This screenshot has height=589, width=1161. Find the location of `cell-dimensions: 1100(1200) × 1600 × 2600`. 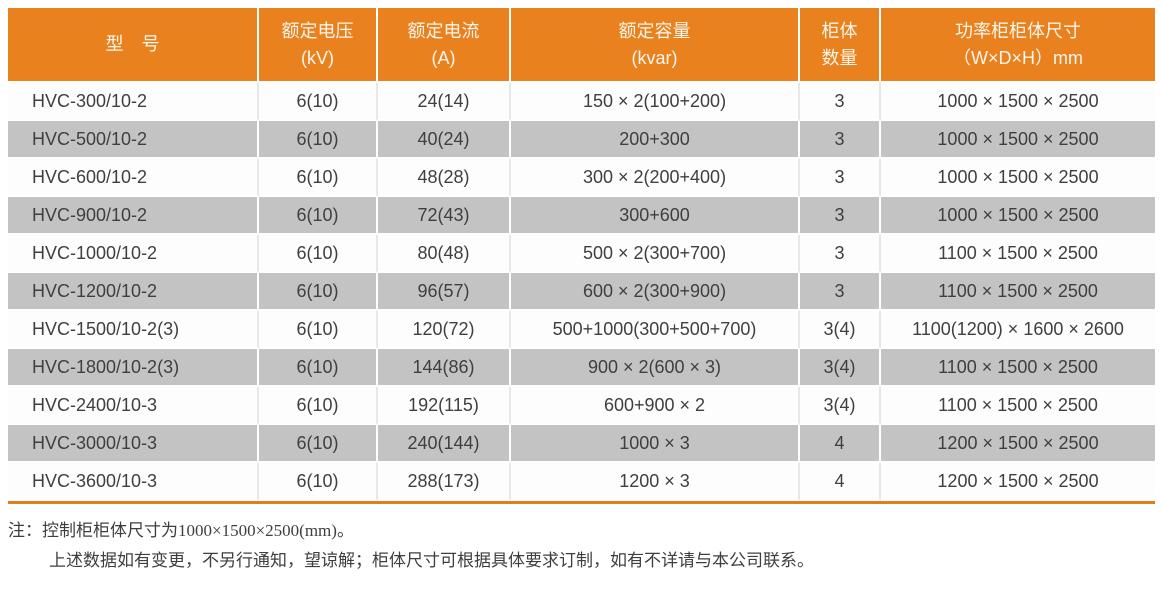

cell-dimensions: 1100(1200) × 1600 × 2600 is located at coordinates (1018, 330).